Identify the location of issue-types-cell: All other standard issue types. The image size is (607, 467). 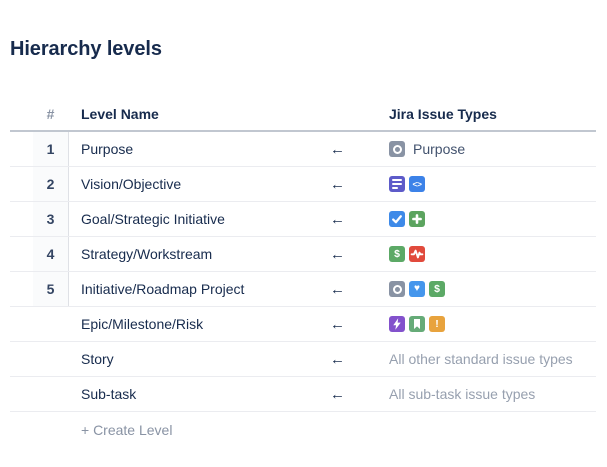
(492, 359).